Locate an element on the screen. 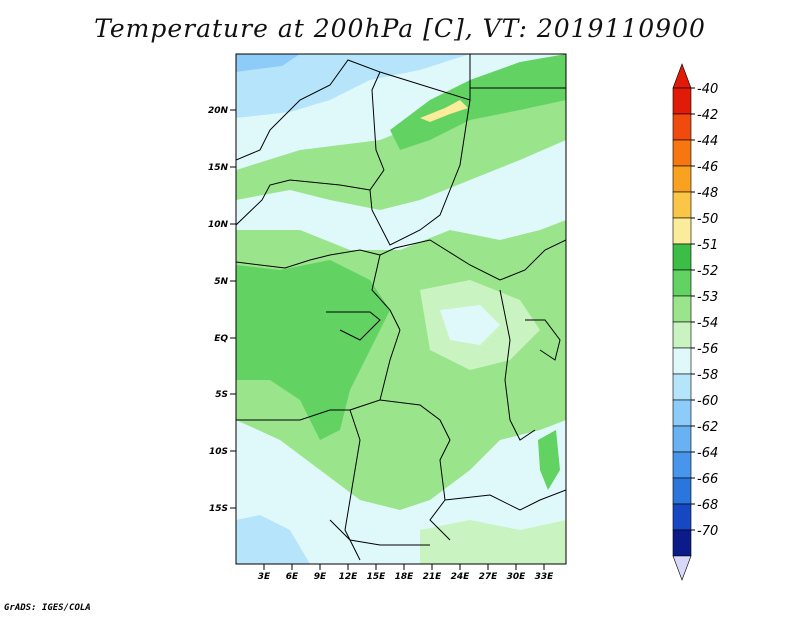 The width and height of the screenshot is (800, 618). colorbar-label: -70 is located at coordinates (707, 531).